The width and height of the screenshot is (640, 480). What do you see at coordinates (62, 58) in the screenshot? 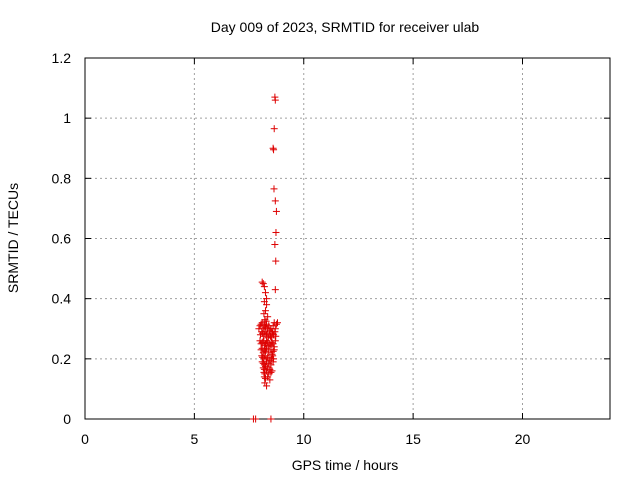
I see `y-tick-label: 1.2` at bounding box center [62, 58].